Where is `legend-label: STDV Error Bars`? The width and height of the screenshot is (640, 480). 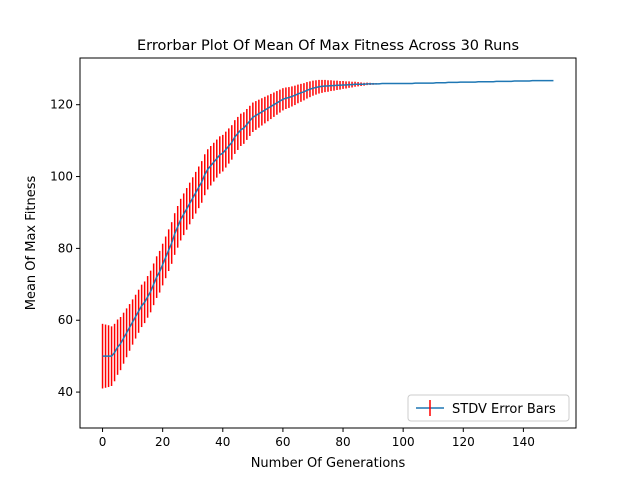 legend-label: STDV Error Bars is located at coordinates (504, 409).